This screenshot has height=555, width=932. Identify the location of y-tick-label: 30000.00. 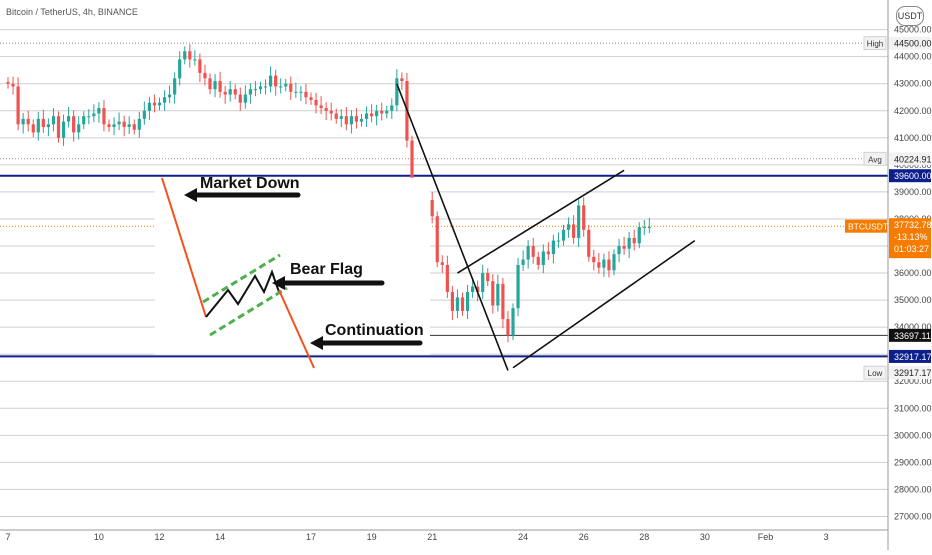
(913, 435).